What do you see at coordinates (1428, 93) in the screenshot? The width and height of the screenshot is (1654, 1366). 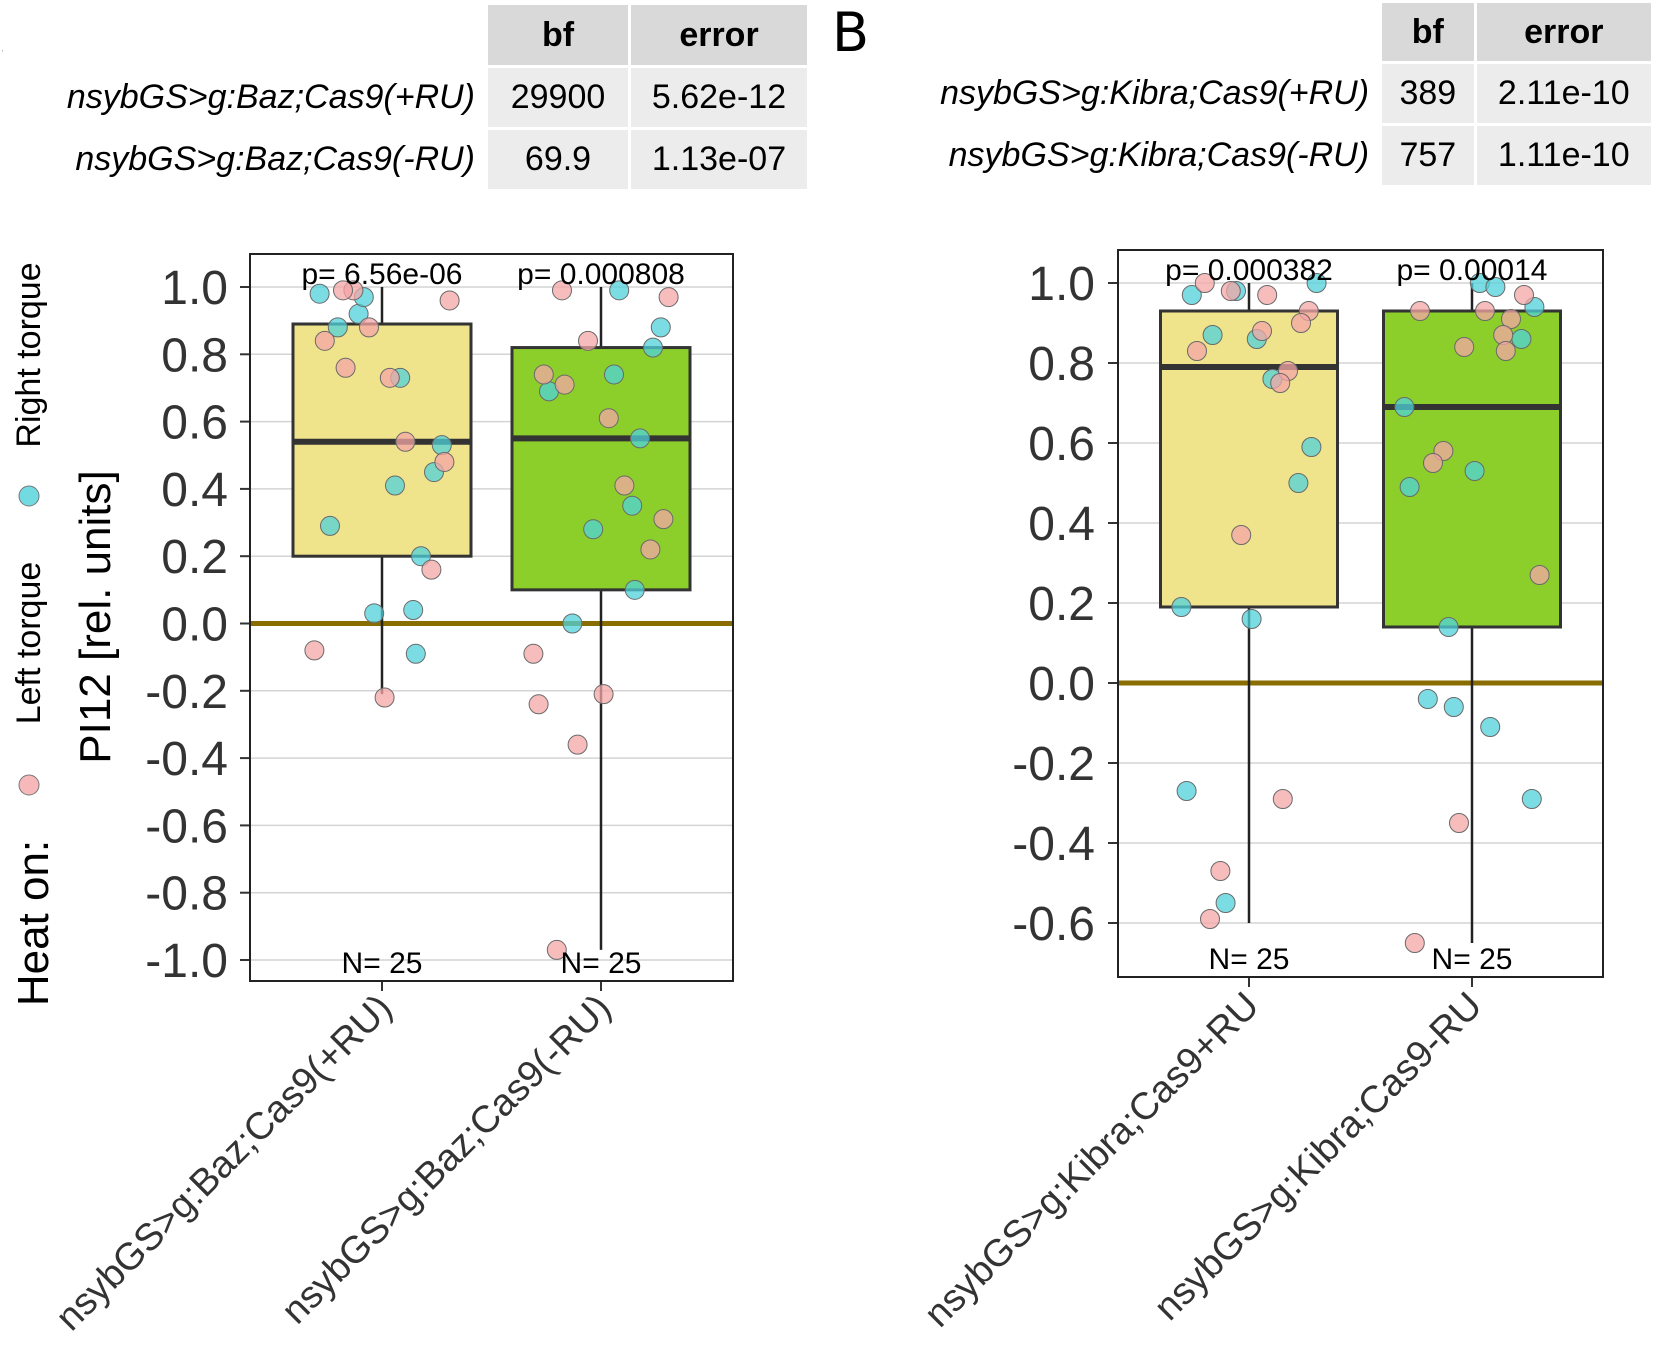 I see `table-cell-bf: 389` at bounding box center [1428, 93].